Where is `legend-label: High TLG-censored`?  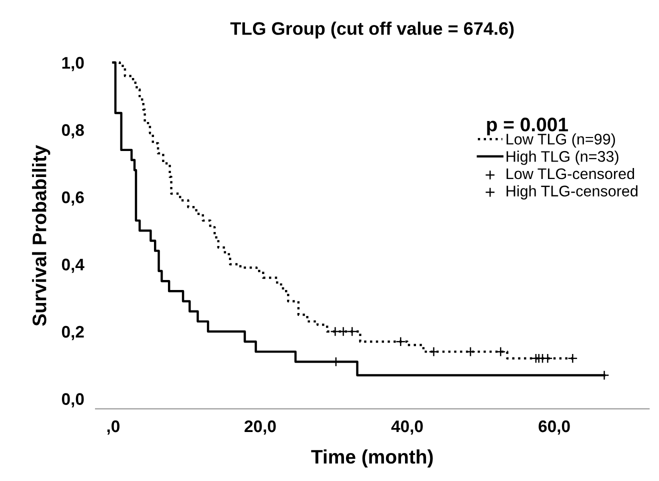 legend-label: High TLG-censored is located at coordinates (572, 192).